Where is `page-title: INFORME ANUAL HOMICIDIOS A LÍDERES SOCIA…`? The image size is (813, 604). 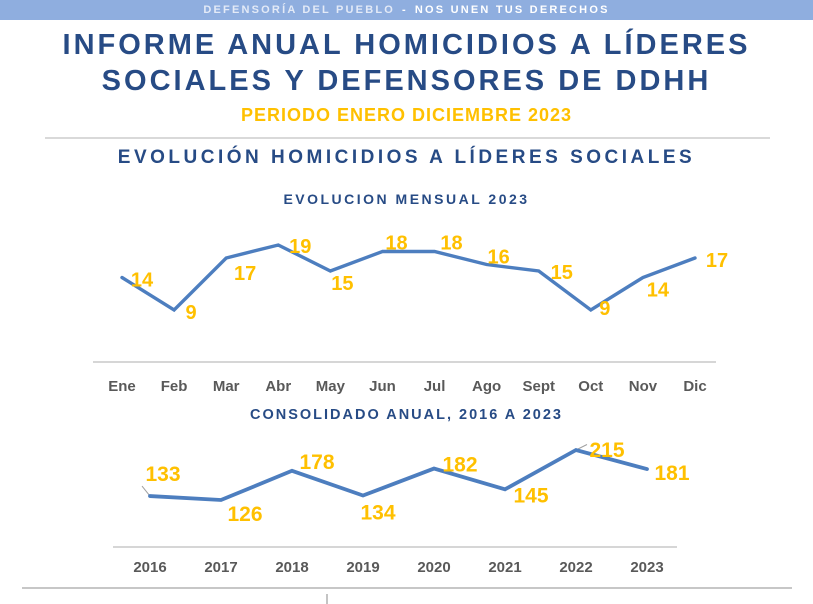
page-title: INFORME ANUAL HOMICIDIOS A LÍDERES SOCIA… is located at coordinates (406, 63).